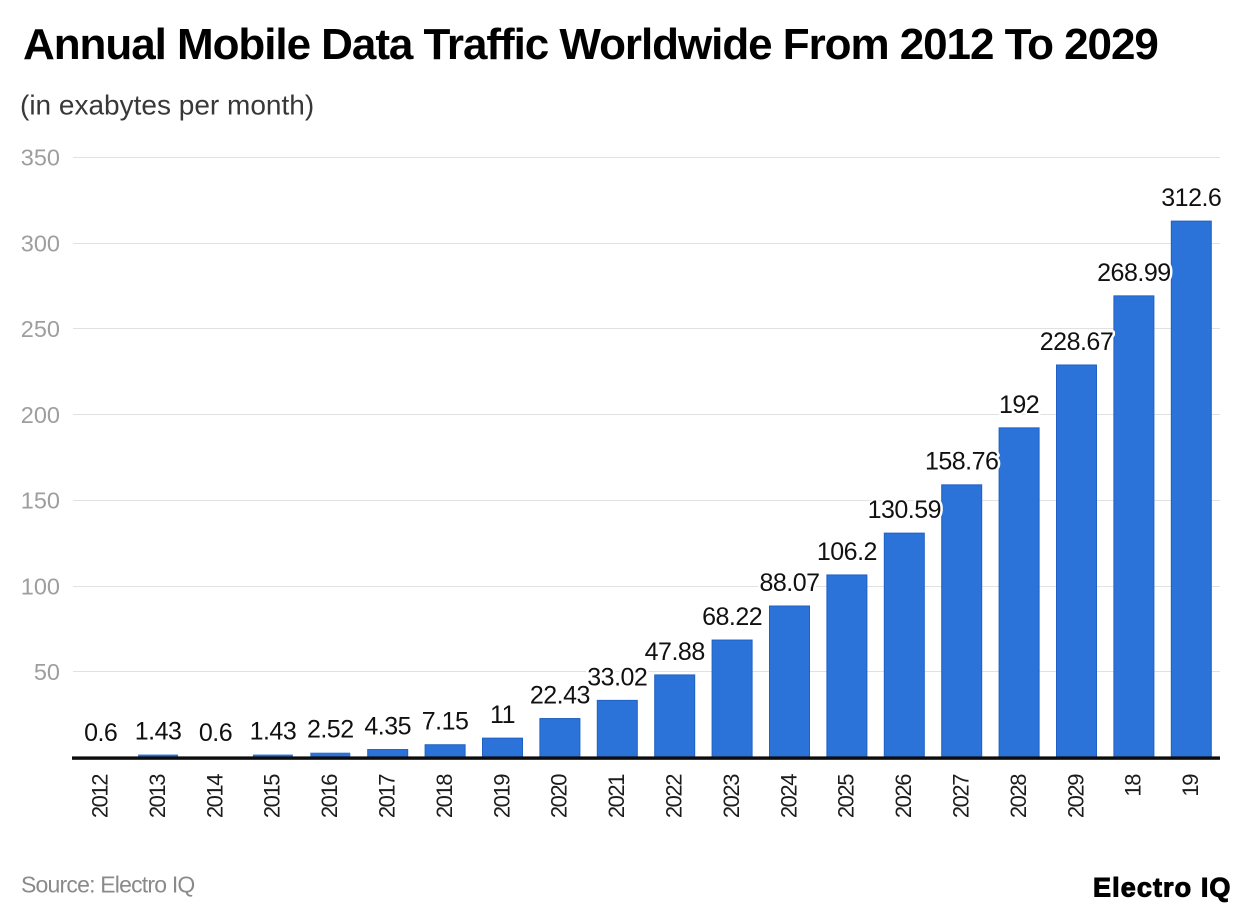  I want to click on svg-text: 228.67, so click(1076, 342).